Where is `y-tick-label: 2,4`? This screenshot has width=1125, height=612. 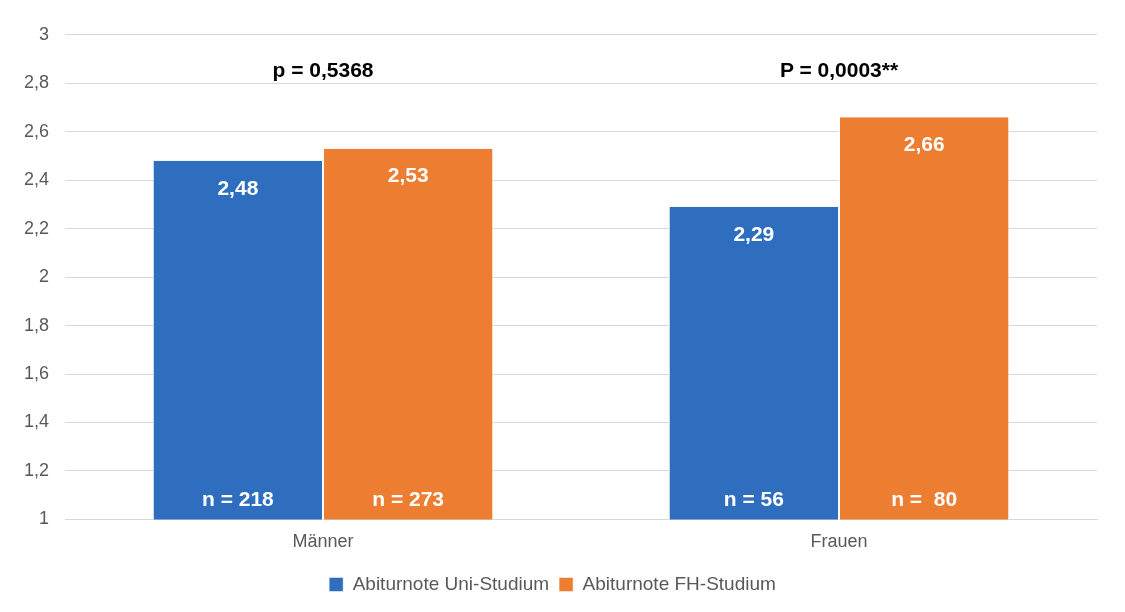 y-tick-label: 2,4 is located at coordinates (36, 179).